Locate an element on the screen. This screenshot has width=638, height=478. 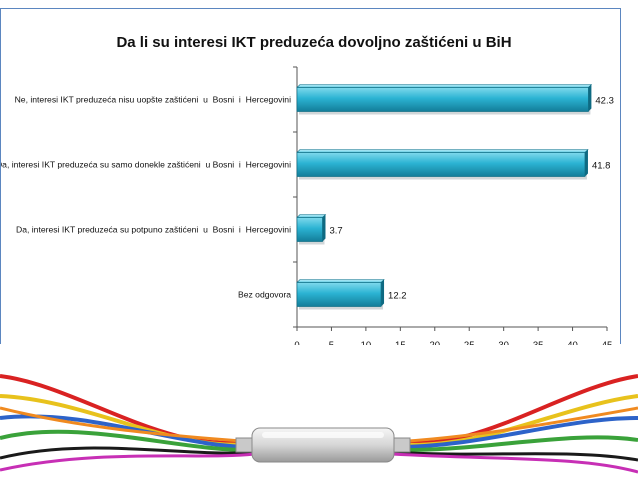
category-label: Bez odgovora is located at coordinates (264, 295).